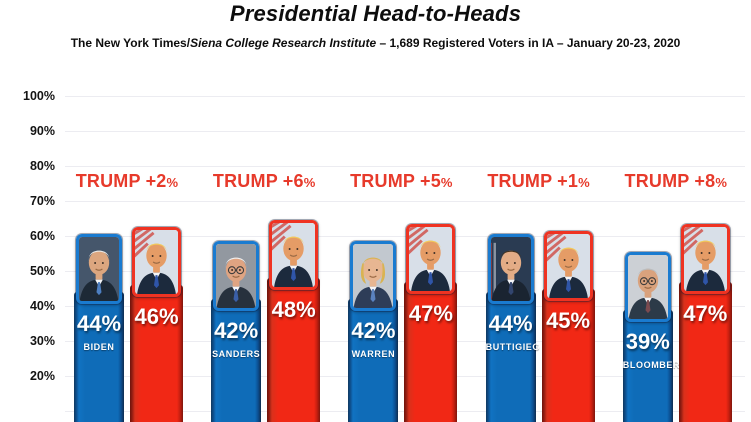 The image size is (751, 422). I want to click on trump-margin-text: TRUMP +5, so click(395, 181).